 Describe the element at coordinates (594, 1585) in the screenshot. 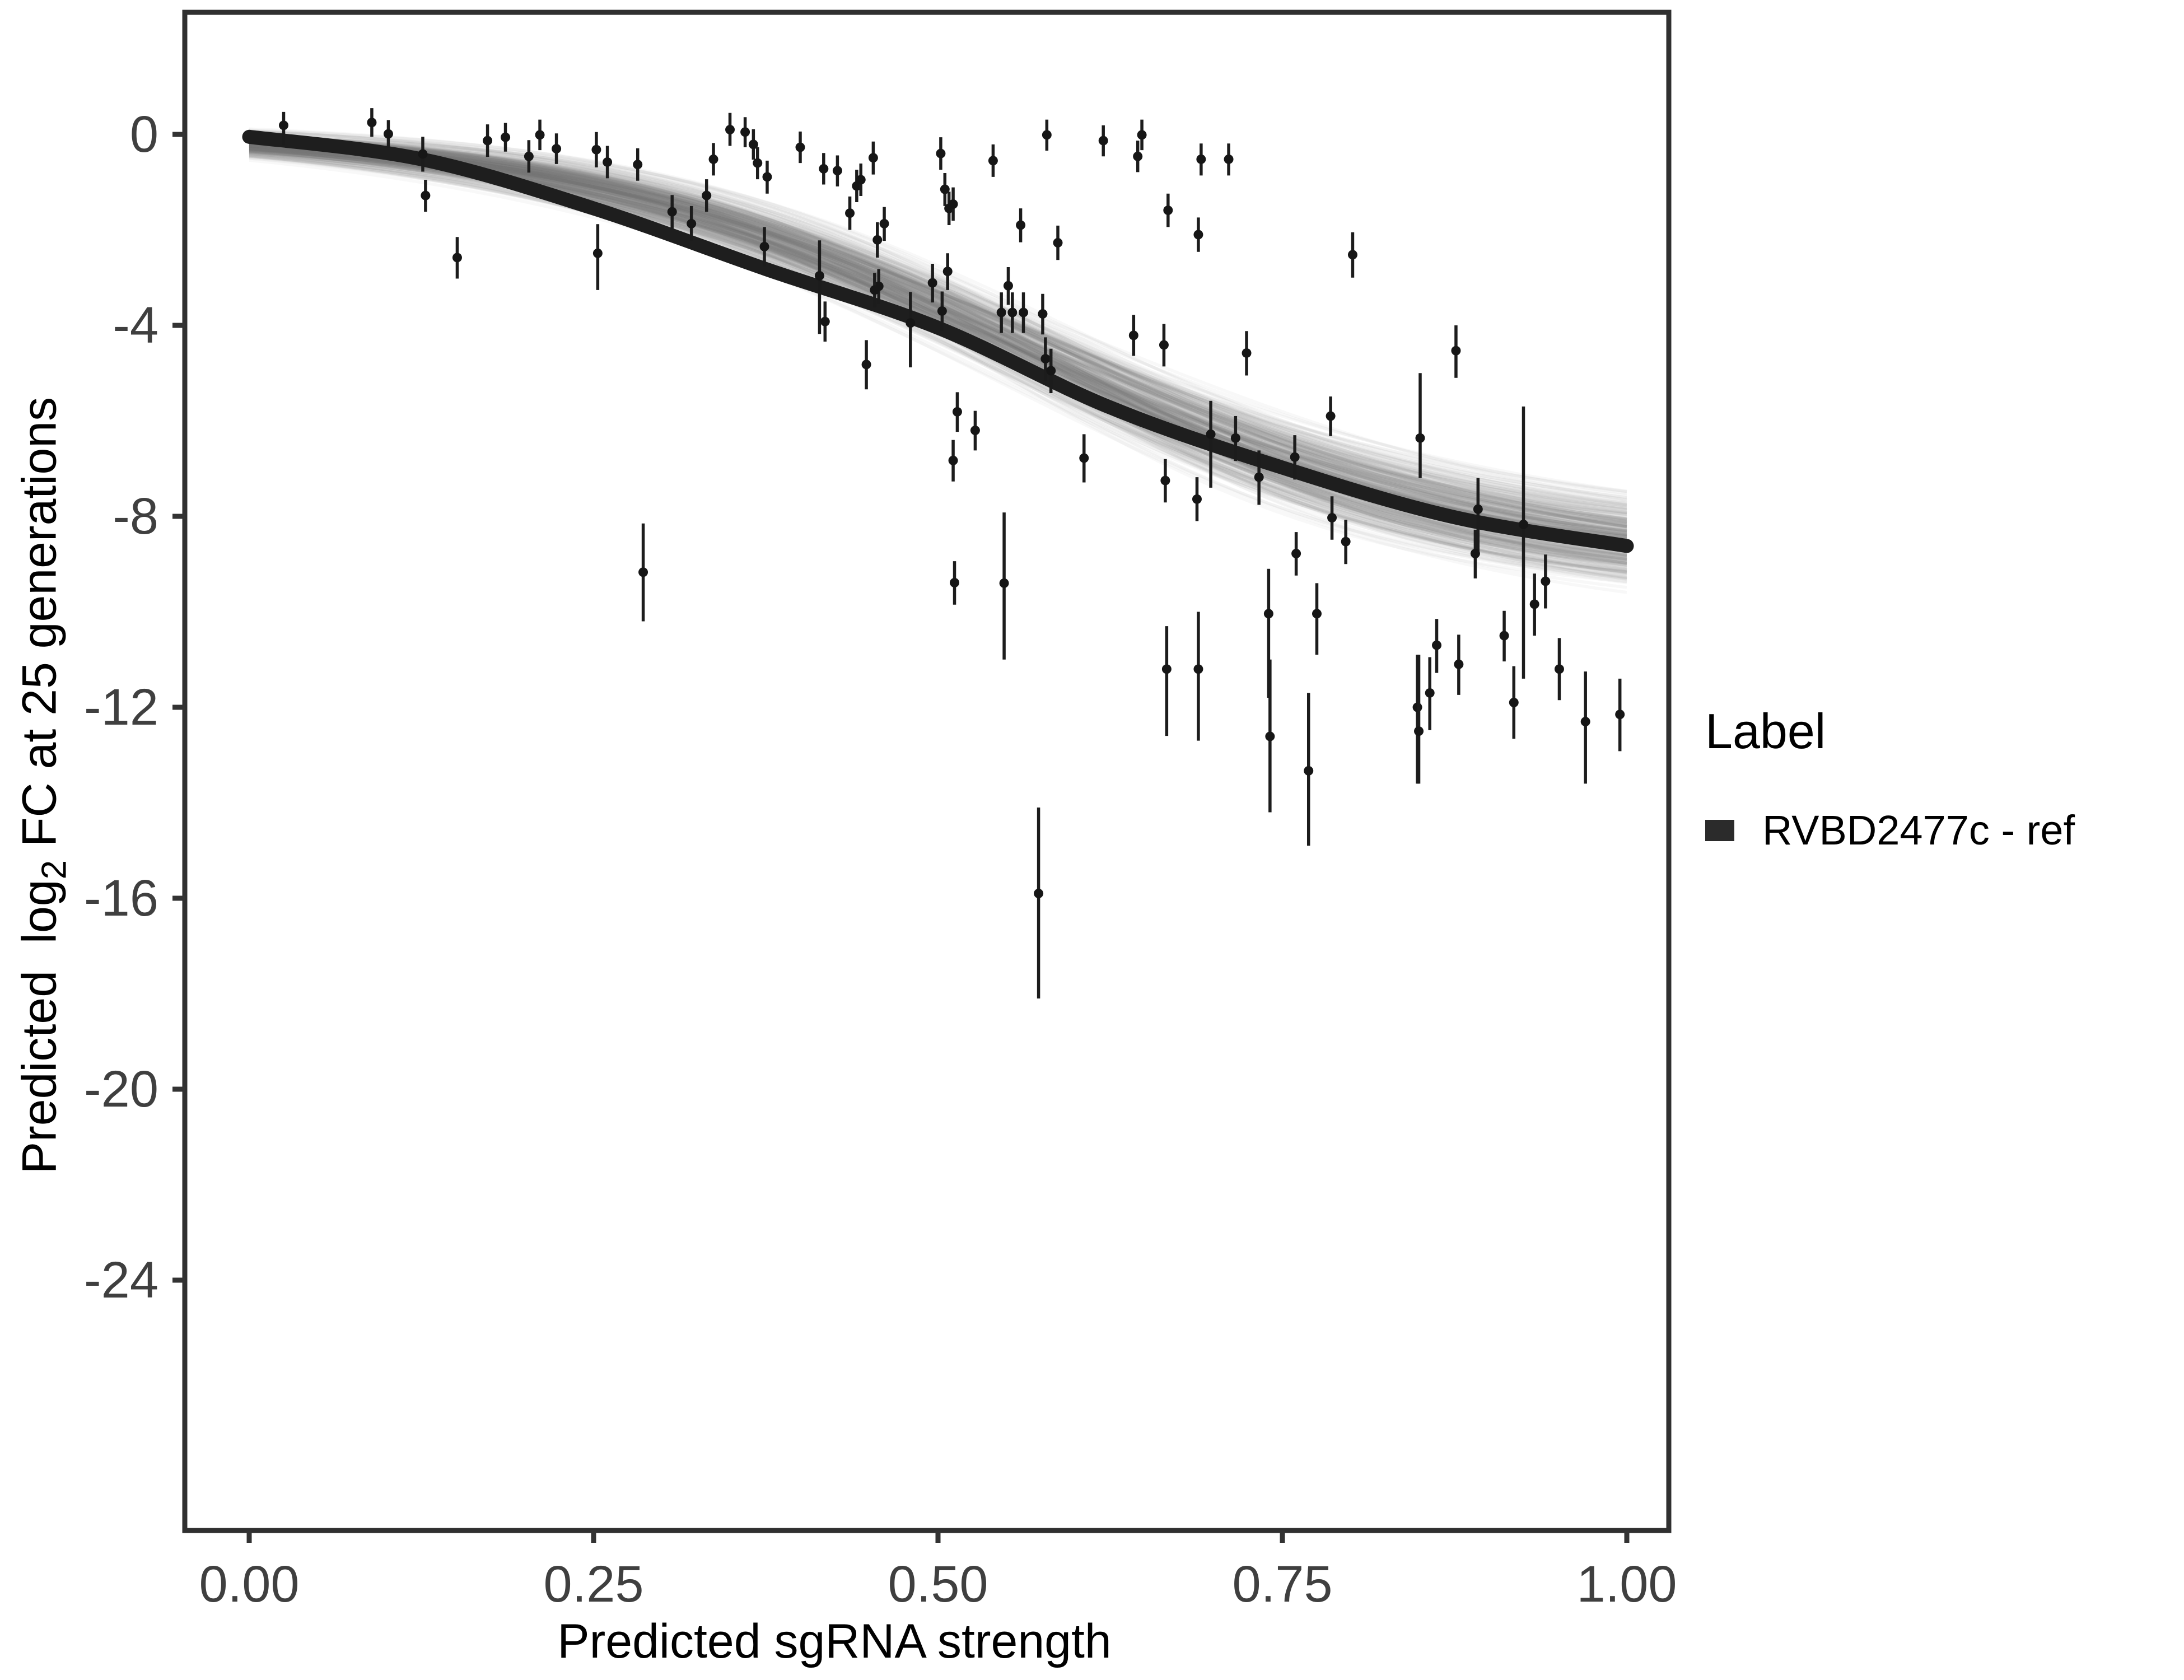

I see `x-tick-label: 0.25` at that location.